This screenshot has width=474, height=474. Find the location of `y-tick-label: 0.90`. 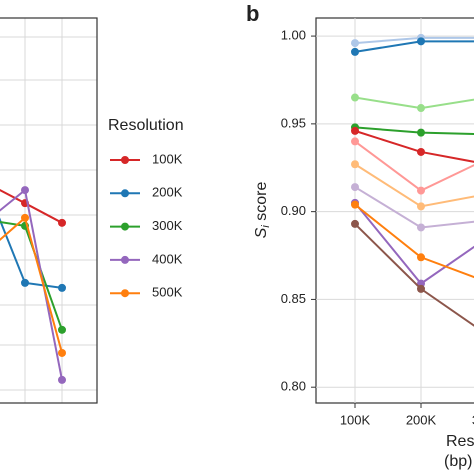

y-tick-label: 0.90 is located at coordinates (293, 210).